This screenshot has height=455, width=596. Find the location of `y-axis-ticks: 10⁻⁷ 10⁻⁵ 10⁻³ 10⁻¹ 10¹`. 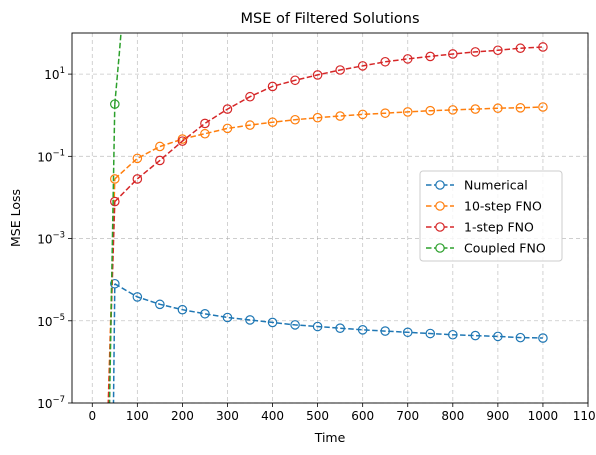

y-axis-ticks: 10⁻⁷ 10⁻⁵ 10⁻³ 10⁻¹ 10¹ is located at coordinates (54, 238).